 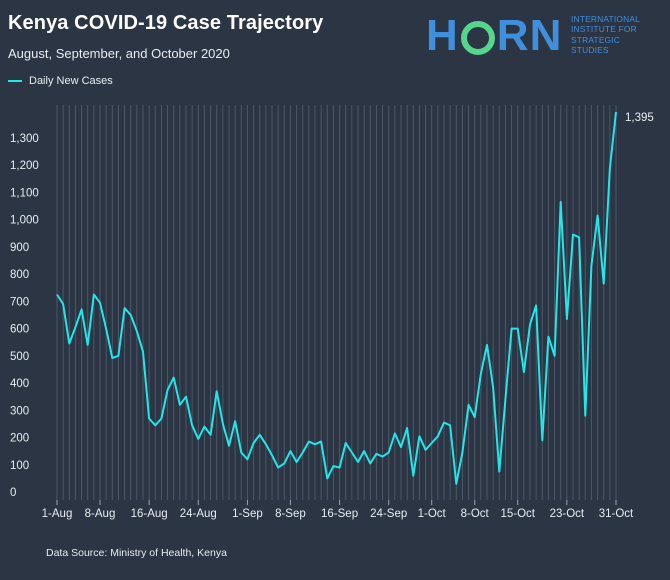 What do you see at coordinates (290, 514) in the screenshot?
I see `x-tick-label: 8-Sep` at bounding box center [290, 514].